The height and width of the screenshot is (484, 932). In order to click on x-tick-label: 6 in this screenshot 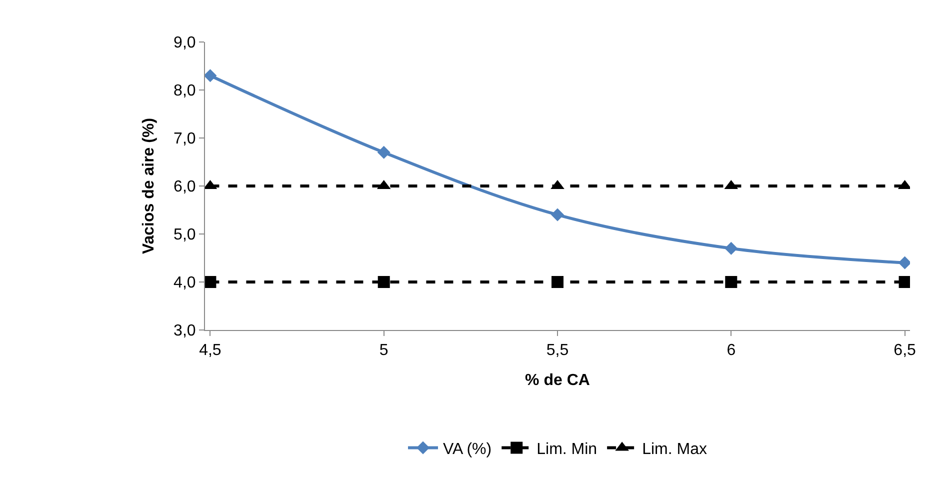, I will do `click(731, 351)`.